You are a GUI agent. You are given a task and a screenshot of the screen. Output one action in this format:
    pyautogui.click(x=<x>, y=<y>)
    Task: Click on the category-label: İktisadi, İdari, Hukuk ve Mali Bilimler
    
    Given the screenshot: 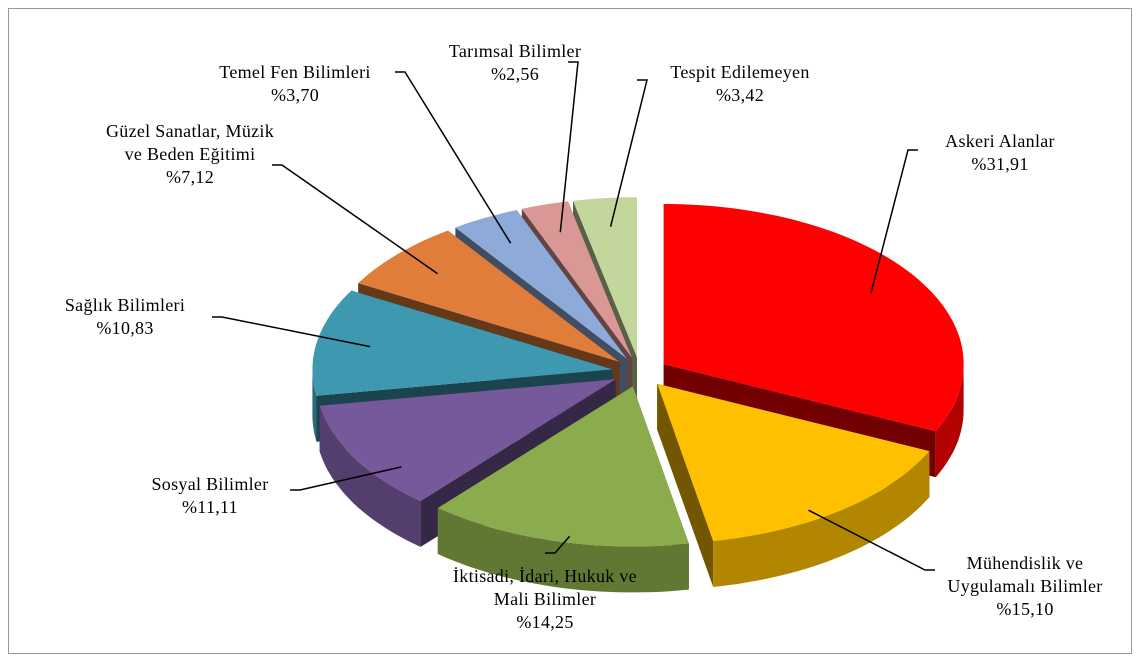 What is the action you would take?
    pyautogui.click(x=545, y=587)
    